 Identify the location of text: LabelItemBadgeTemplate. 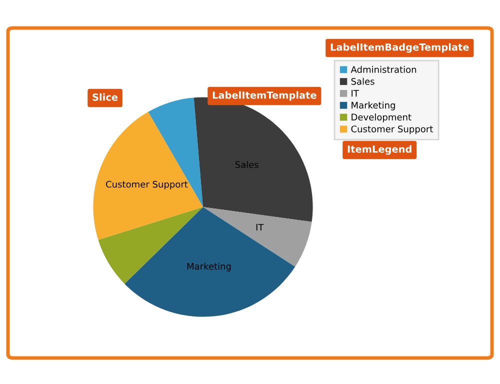
(399, 48).